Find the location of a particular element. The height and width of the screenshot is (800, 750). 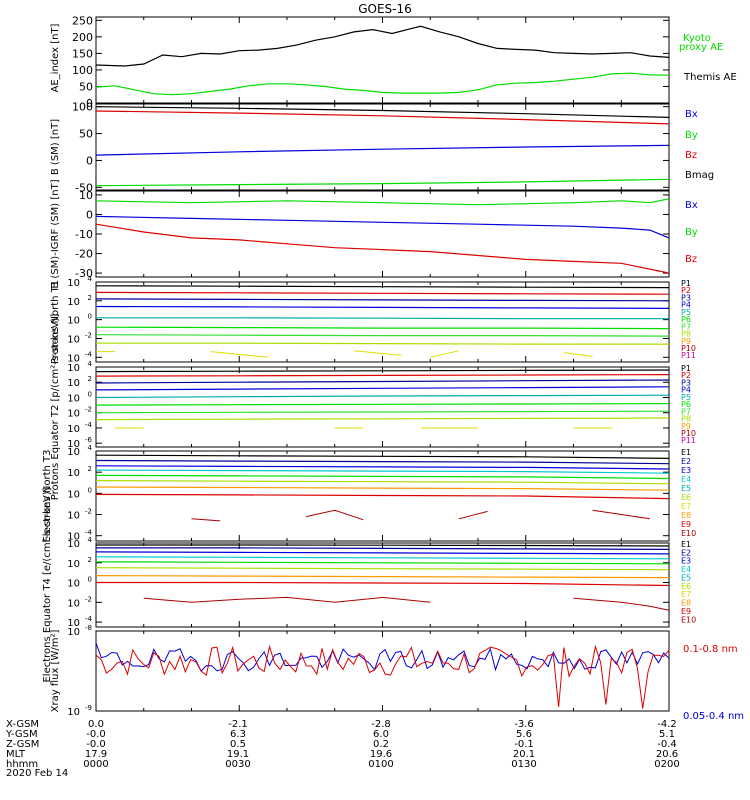

ephemeris-value: 0000 is located at coordinates (95, 764).